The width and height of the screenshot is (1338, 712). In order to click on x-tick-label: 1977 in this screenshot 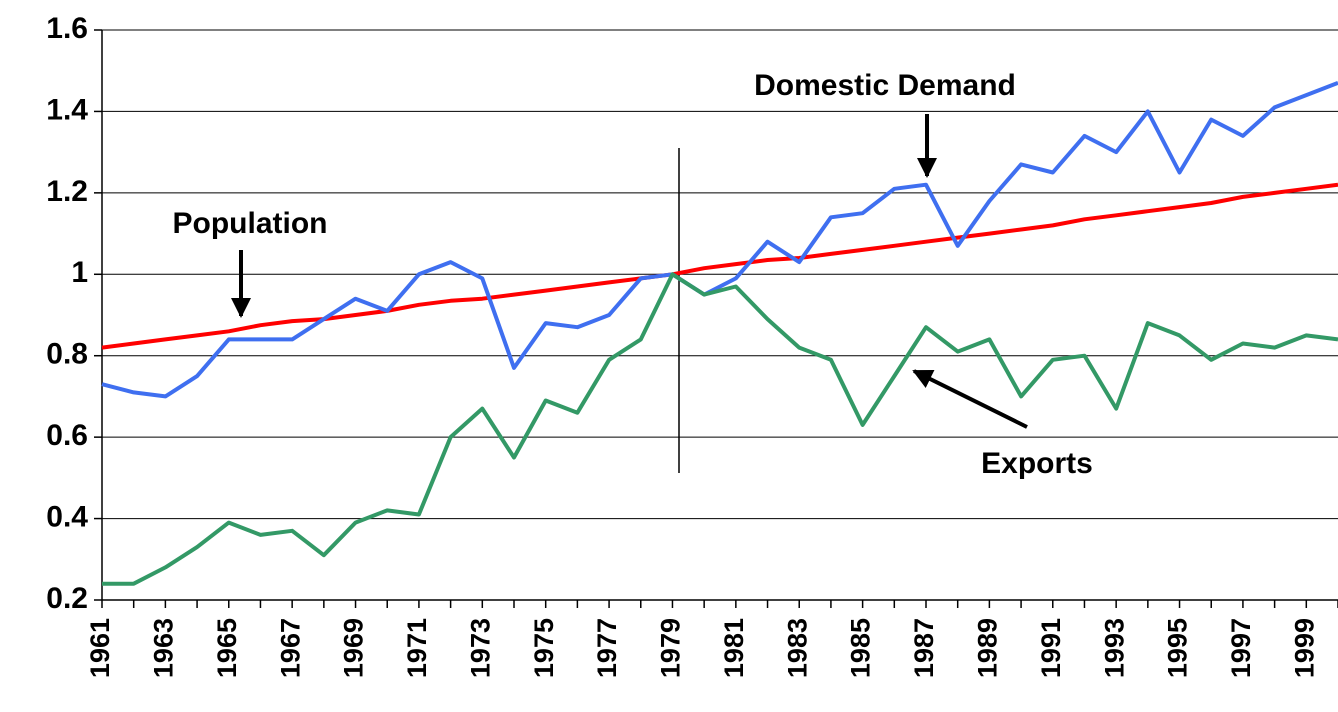, I will do `click(607, 648)`.